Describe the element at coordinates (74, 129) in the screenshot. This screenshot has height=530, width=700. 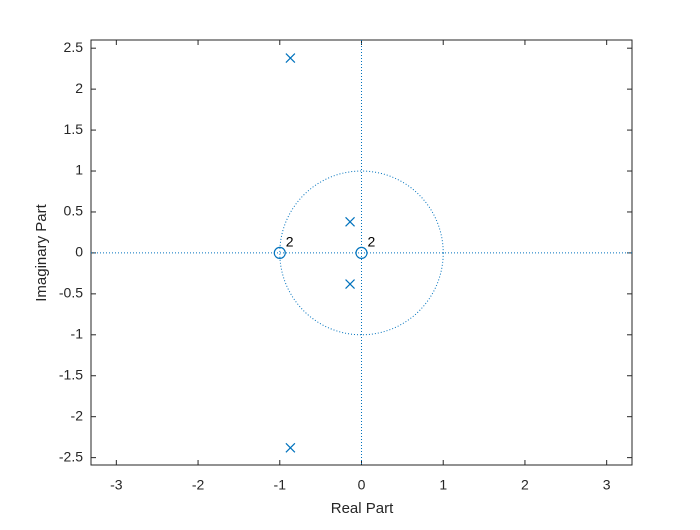
I see `y-tick-label: 1.5` at that location.